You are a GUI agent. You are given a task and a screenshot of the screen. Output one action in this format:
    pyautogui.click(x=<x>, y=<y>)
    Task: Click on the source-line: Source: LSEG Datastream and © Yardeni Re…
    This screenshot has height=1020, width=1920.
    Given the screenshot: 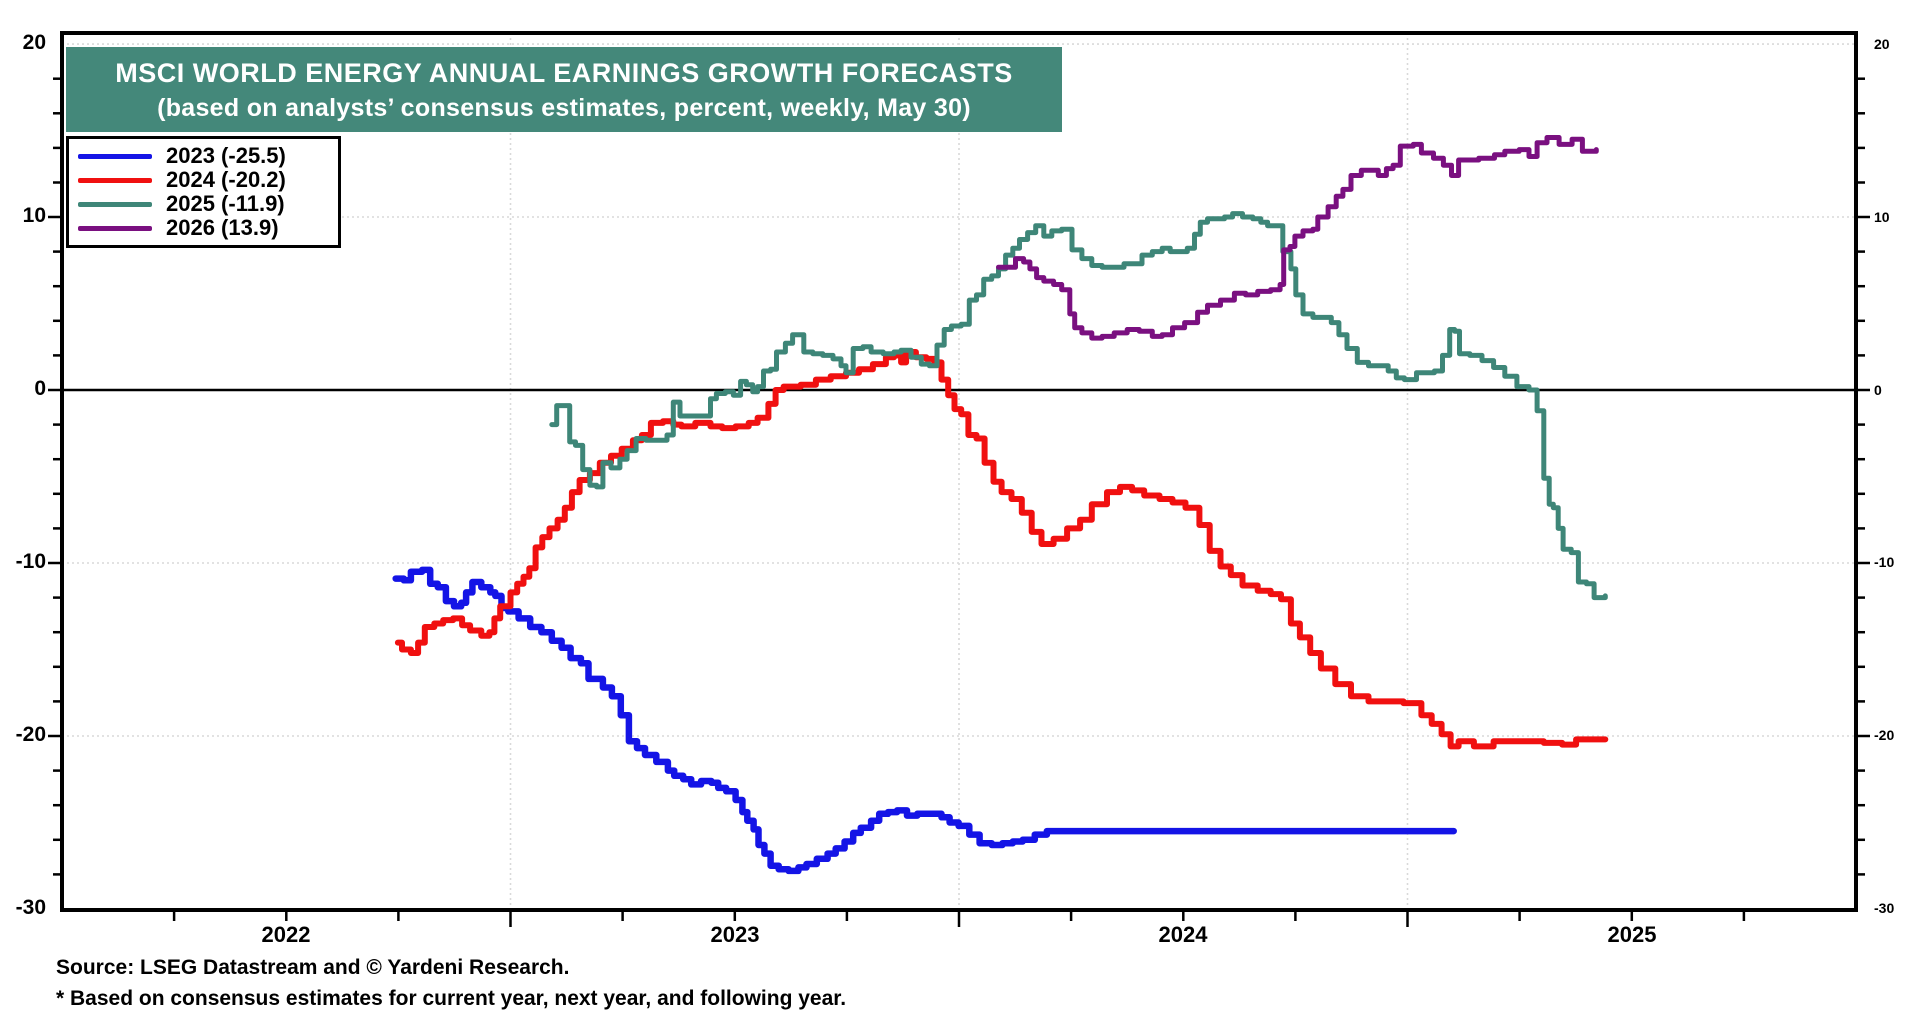 What is the action you would take?
    pyautogui.click(x=313, y=967)
    